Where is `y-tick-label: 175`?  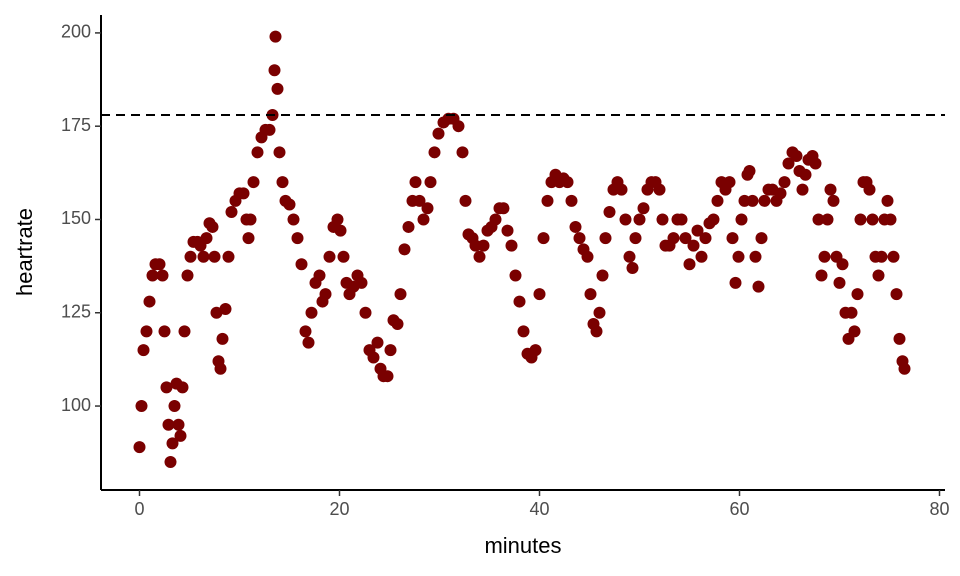
y-tick-label: 175 is located at coordinates (76, 125).